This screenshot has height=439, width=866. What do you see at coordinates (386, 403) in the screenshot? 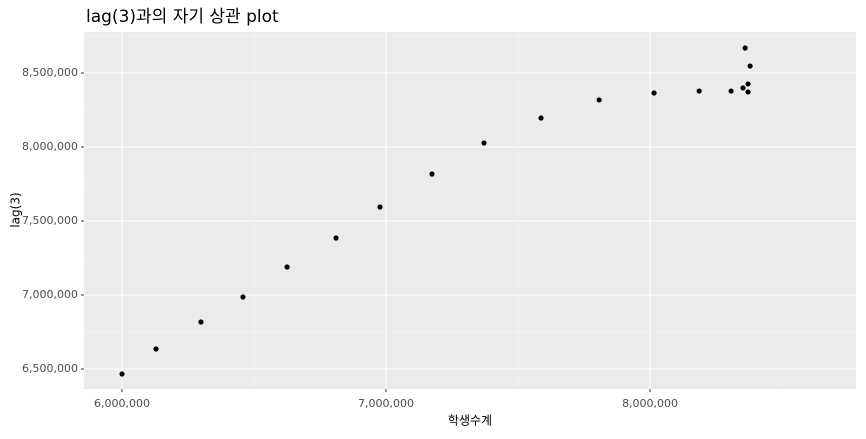
I see `x-tick-label: 7,000,000` at bounding box center [386, 403].